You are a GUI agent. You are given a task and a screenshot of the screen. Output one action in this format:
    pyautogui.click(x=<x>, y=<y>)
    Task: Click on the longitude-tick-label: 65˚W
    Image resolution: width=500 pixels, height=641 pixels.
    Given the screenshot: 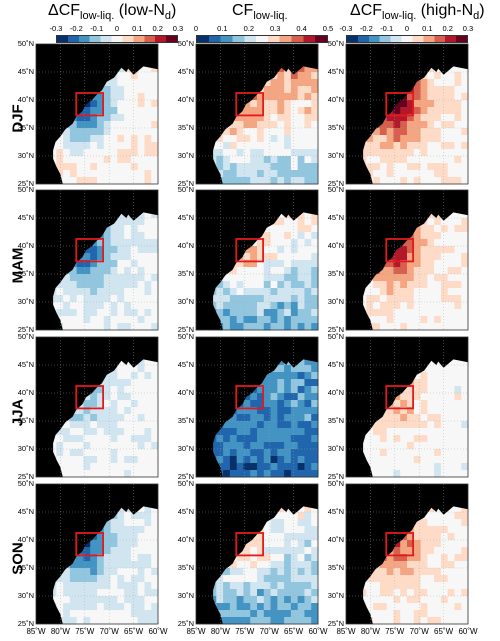 What is the action you would take?
    pyautogui.click(x=444, y=631)
    